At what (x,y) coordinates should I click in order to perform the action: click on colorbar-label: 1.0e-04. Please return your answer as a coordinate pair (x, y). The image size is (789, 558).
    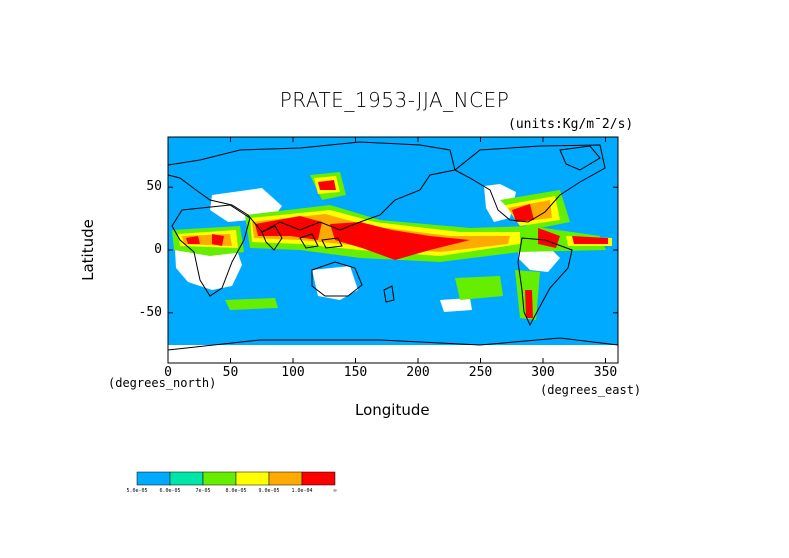
    Looking at the image, I should click on (302, 491).